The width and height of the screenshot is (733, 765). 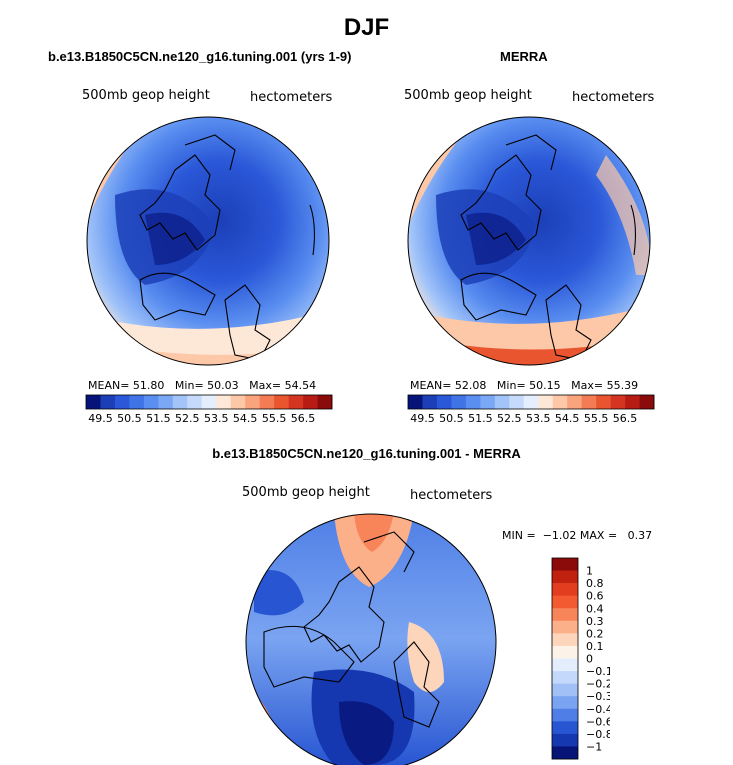 What do you see at coordinates (589, 571) in the screenshot?
I see `colorbar-tick-label: 1` at bounding box center [589, 571].